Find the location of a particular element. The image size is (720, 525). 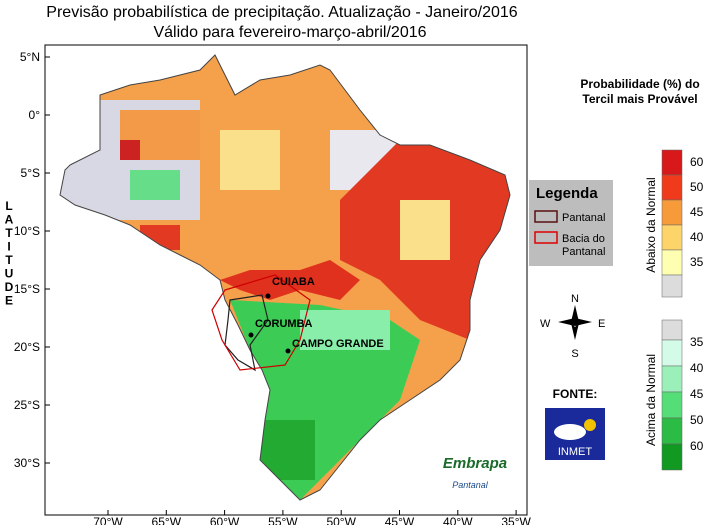

lat-tick-label: 10°S is located at coordinates (27, 231).